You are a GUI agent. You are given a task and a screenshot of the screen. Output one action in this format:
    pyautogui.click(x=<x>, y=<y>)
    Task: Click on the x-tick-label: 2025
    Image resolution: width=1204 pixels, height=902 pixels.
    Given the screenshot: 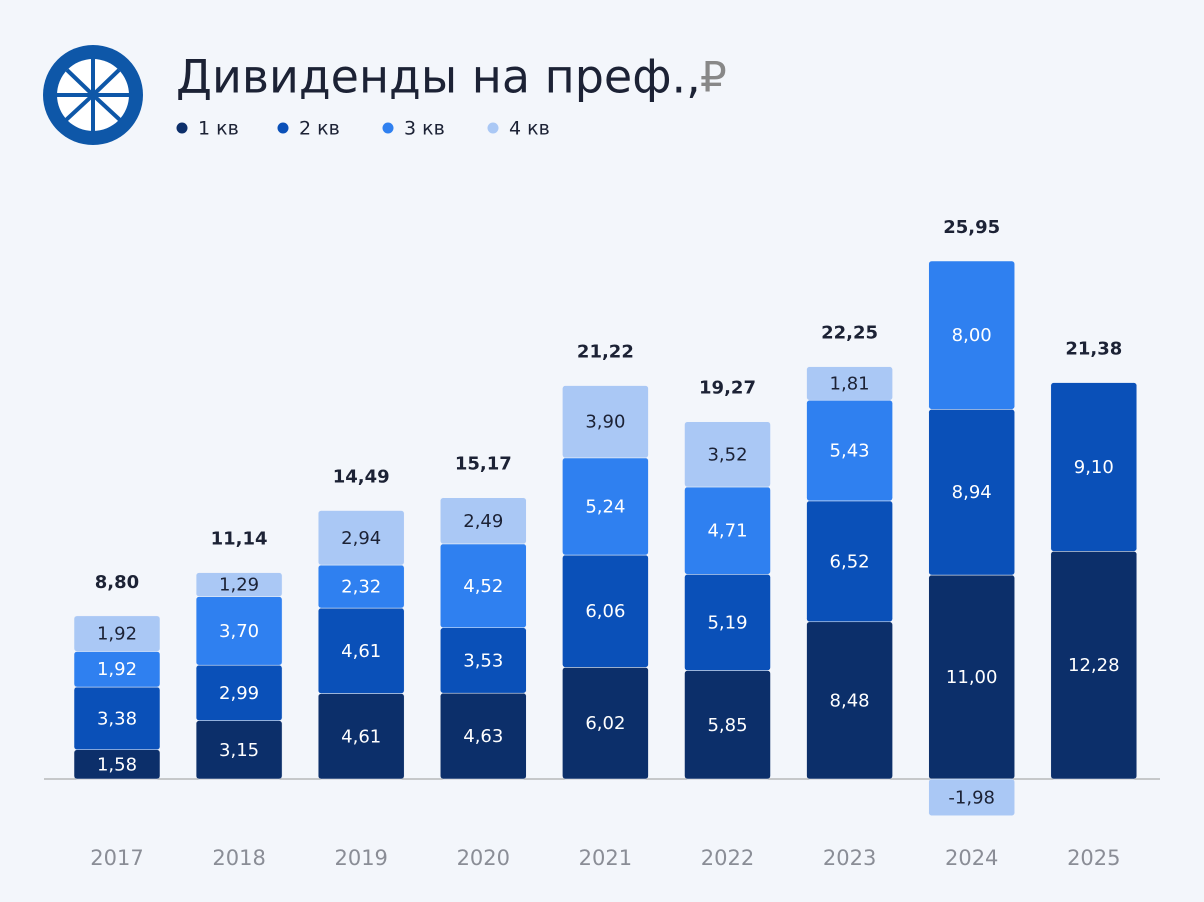 What is the action you would take?
    pyautogui.click(x=1093, y=858)
    